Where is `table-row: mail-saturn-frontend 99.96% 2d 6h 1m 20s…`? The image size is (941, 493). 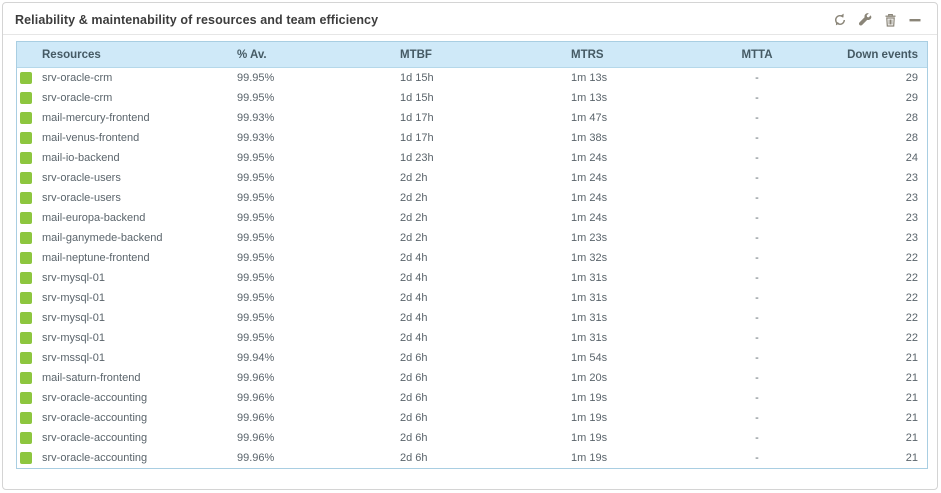 table-row: mail-saturn-frontend 99.96% 2d 6h 1m 20s… is located at coordinates (472, 378).